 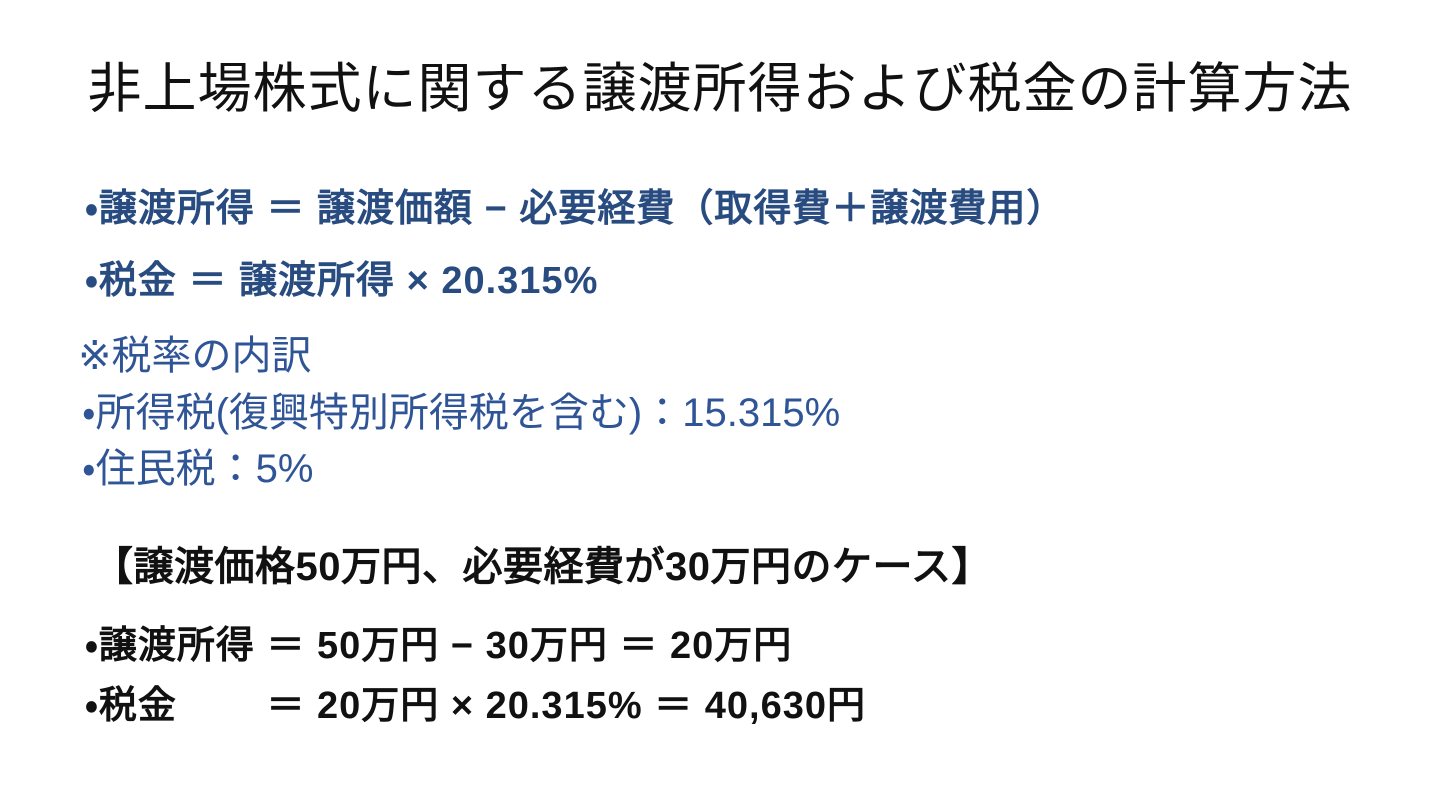 What do you see at coordinates (461, 413) in the screenshot?
I see `income-tax-rate-item: ・所得税(復興特別所得税を含む)：15.315%` at bounding box center [461, 413].